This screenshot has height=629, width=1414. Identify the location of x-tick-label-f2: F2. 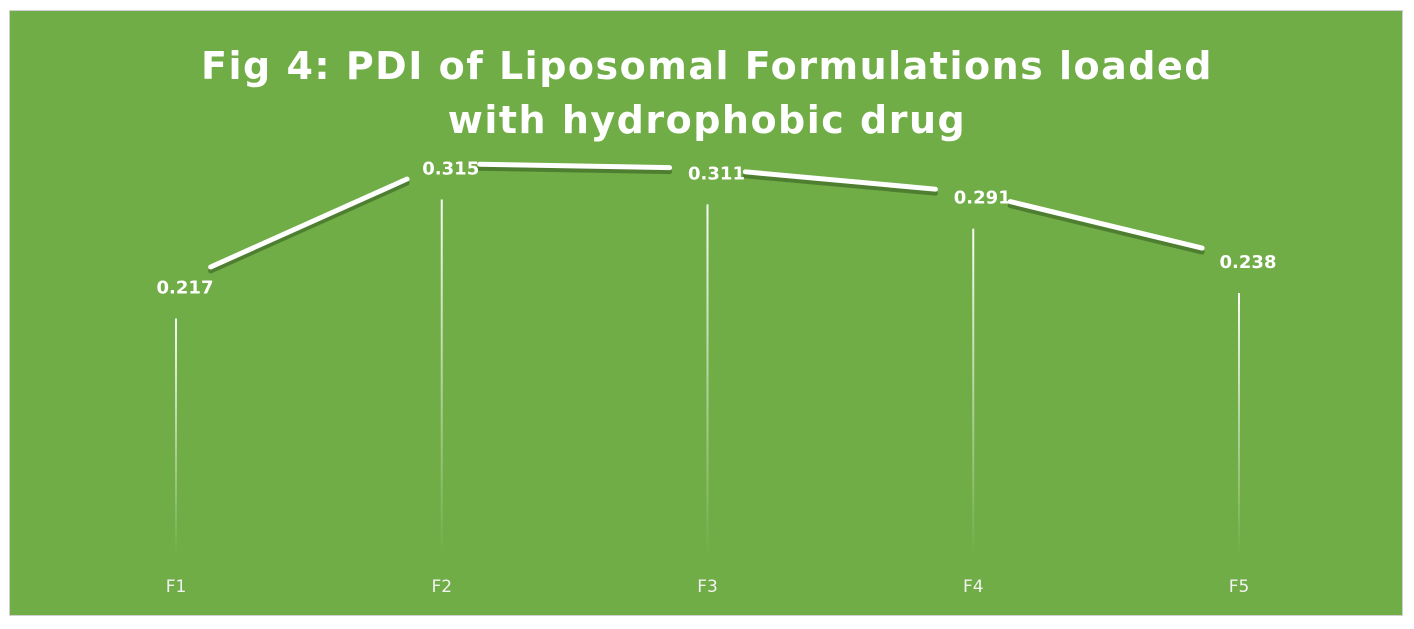
(441, 587).